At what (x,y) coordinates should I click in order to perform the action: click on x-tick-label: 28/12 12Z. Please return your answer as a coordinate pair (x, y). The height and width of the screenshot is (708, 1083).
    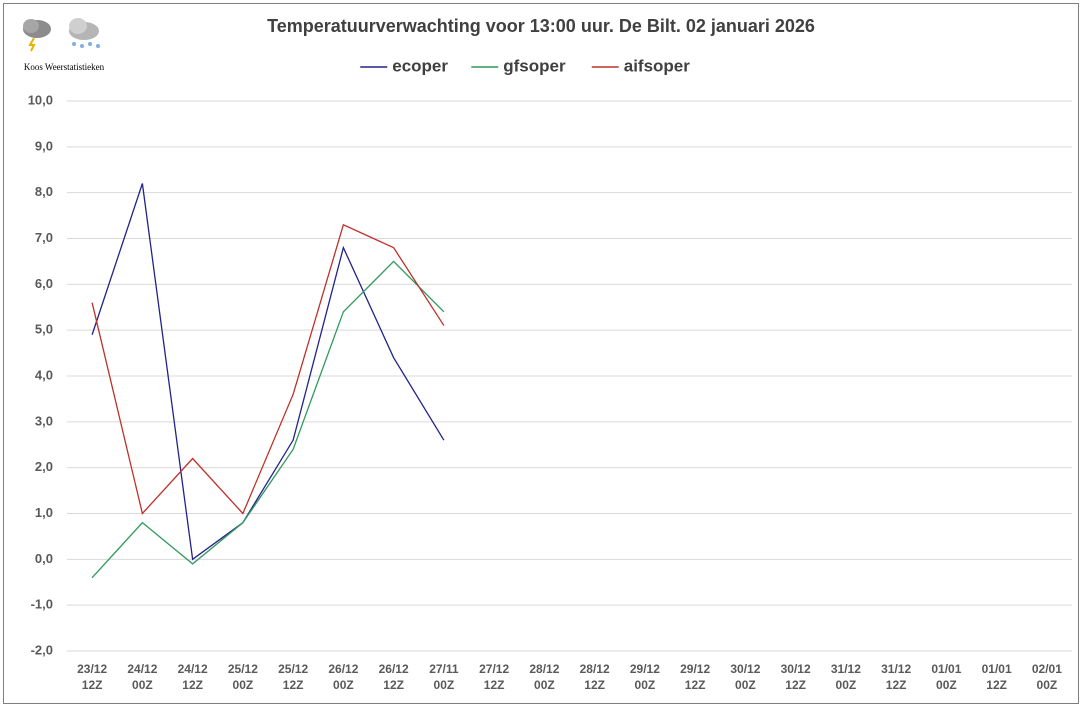
    Looking at the image, I should click on (594, 677).